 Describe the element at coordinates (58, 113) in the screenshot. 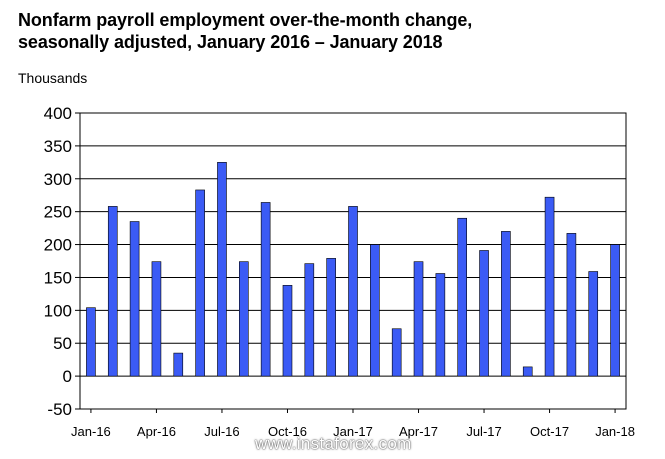

I see `y-tick-label: 400` at that location.